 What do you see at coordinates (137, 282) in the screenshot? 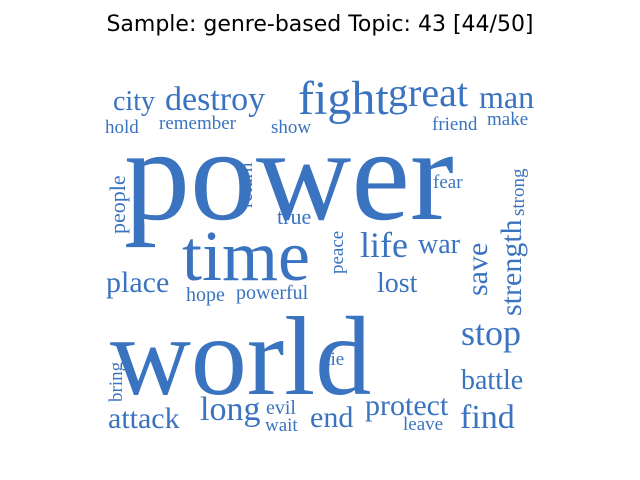
I see `word-place: place` at bounding box center [137, 282].